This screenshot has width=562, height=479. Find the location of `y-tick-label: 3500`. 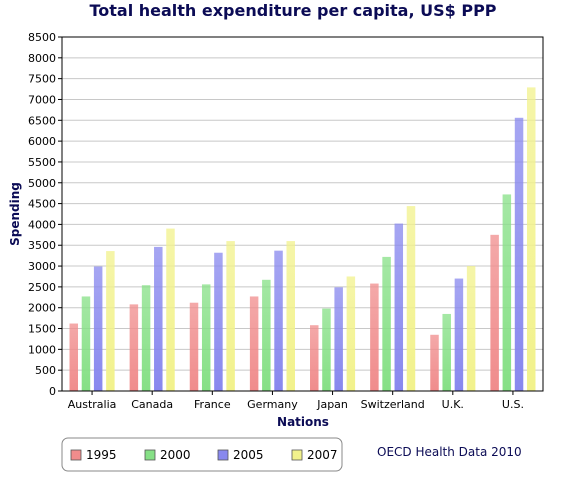

y-tick-label: 3500 is located at coordinates (42, 245).